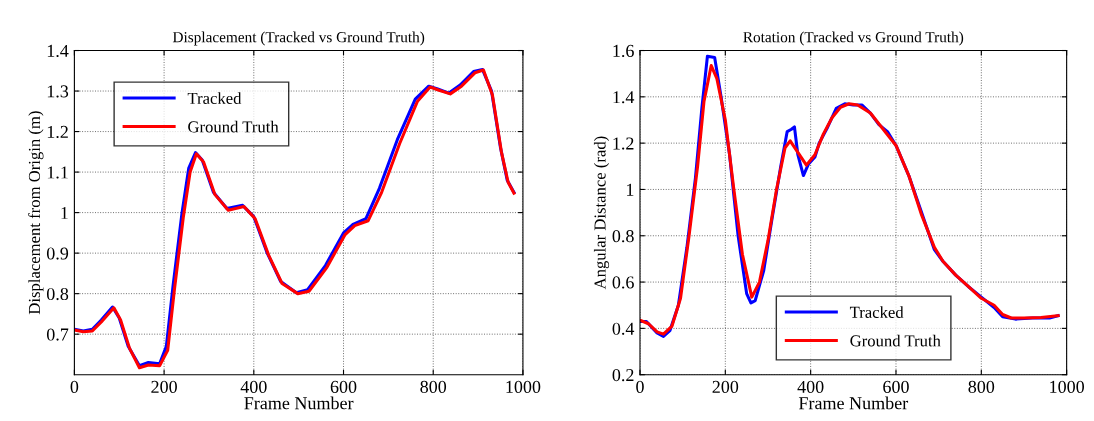 The image size is (1094, 421). Describe the element at coordinates (298, 38) in the screenshot. I see `chart-title: Displacement (Tracked vs Ground Truth)` at that location.